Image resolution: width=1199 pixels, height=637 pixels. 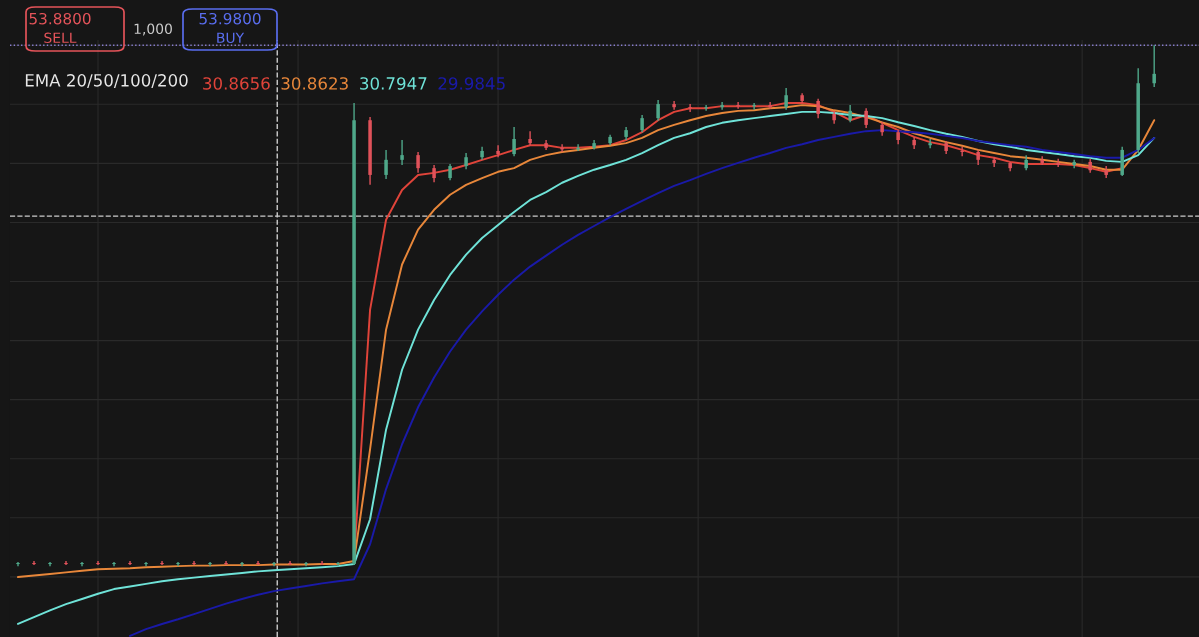 What do you see at coordinates (393, 83) in the screenshot?
I see `text: 30.7947` at bounding box center [393, 83].